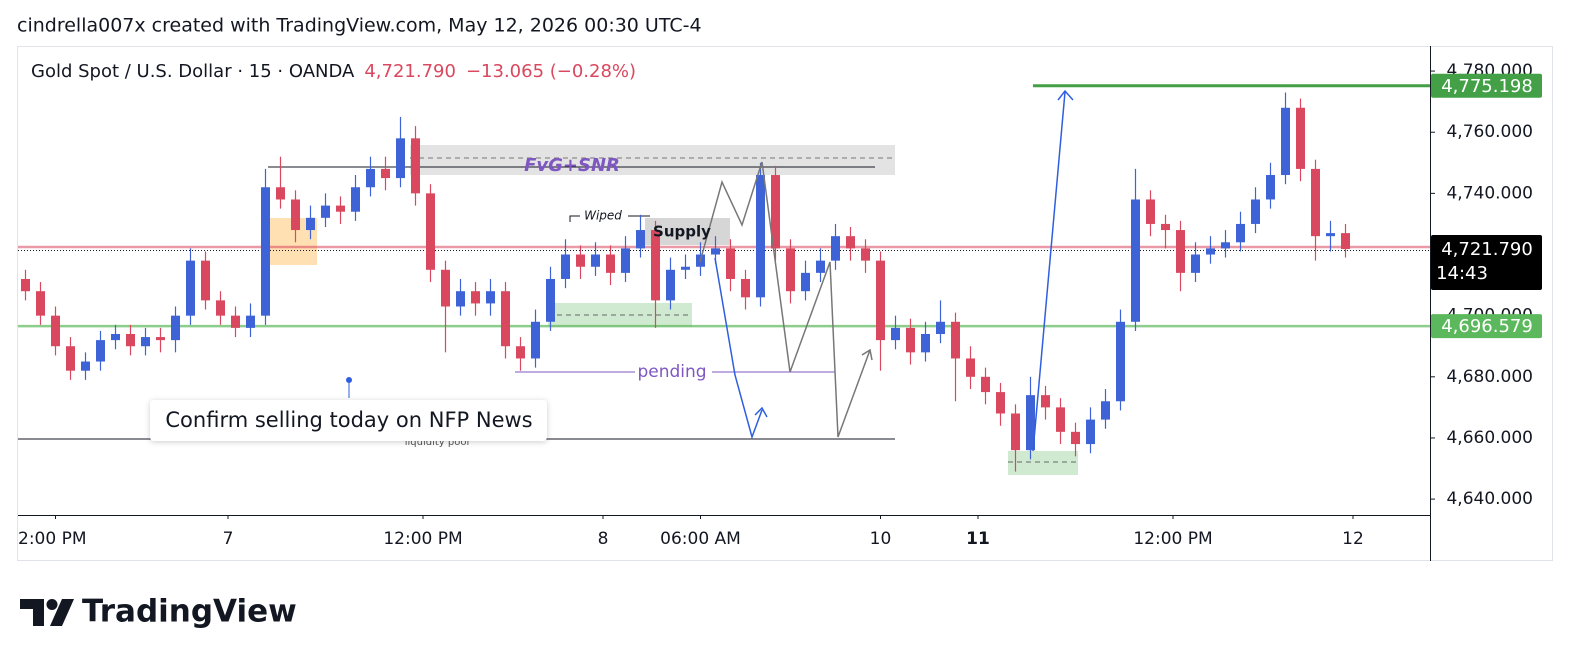 The height and width of the screenshot is (666, 1574). What do you see at coordinates (574, 218) in the screenshot?
I see `wiped-line` at bounding box center [574, 218].